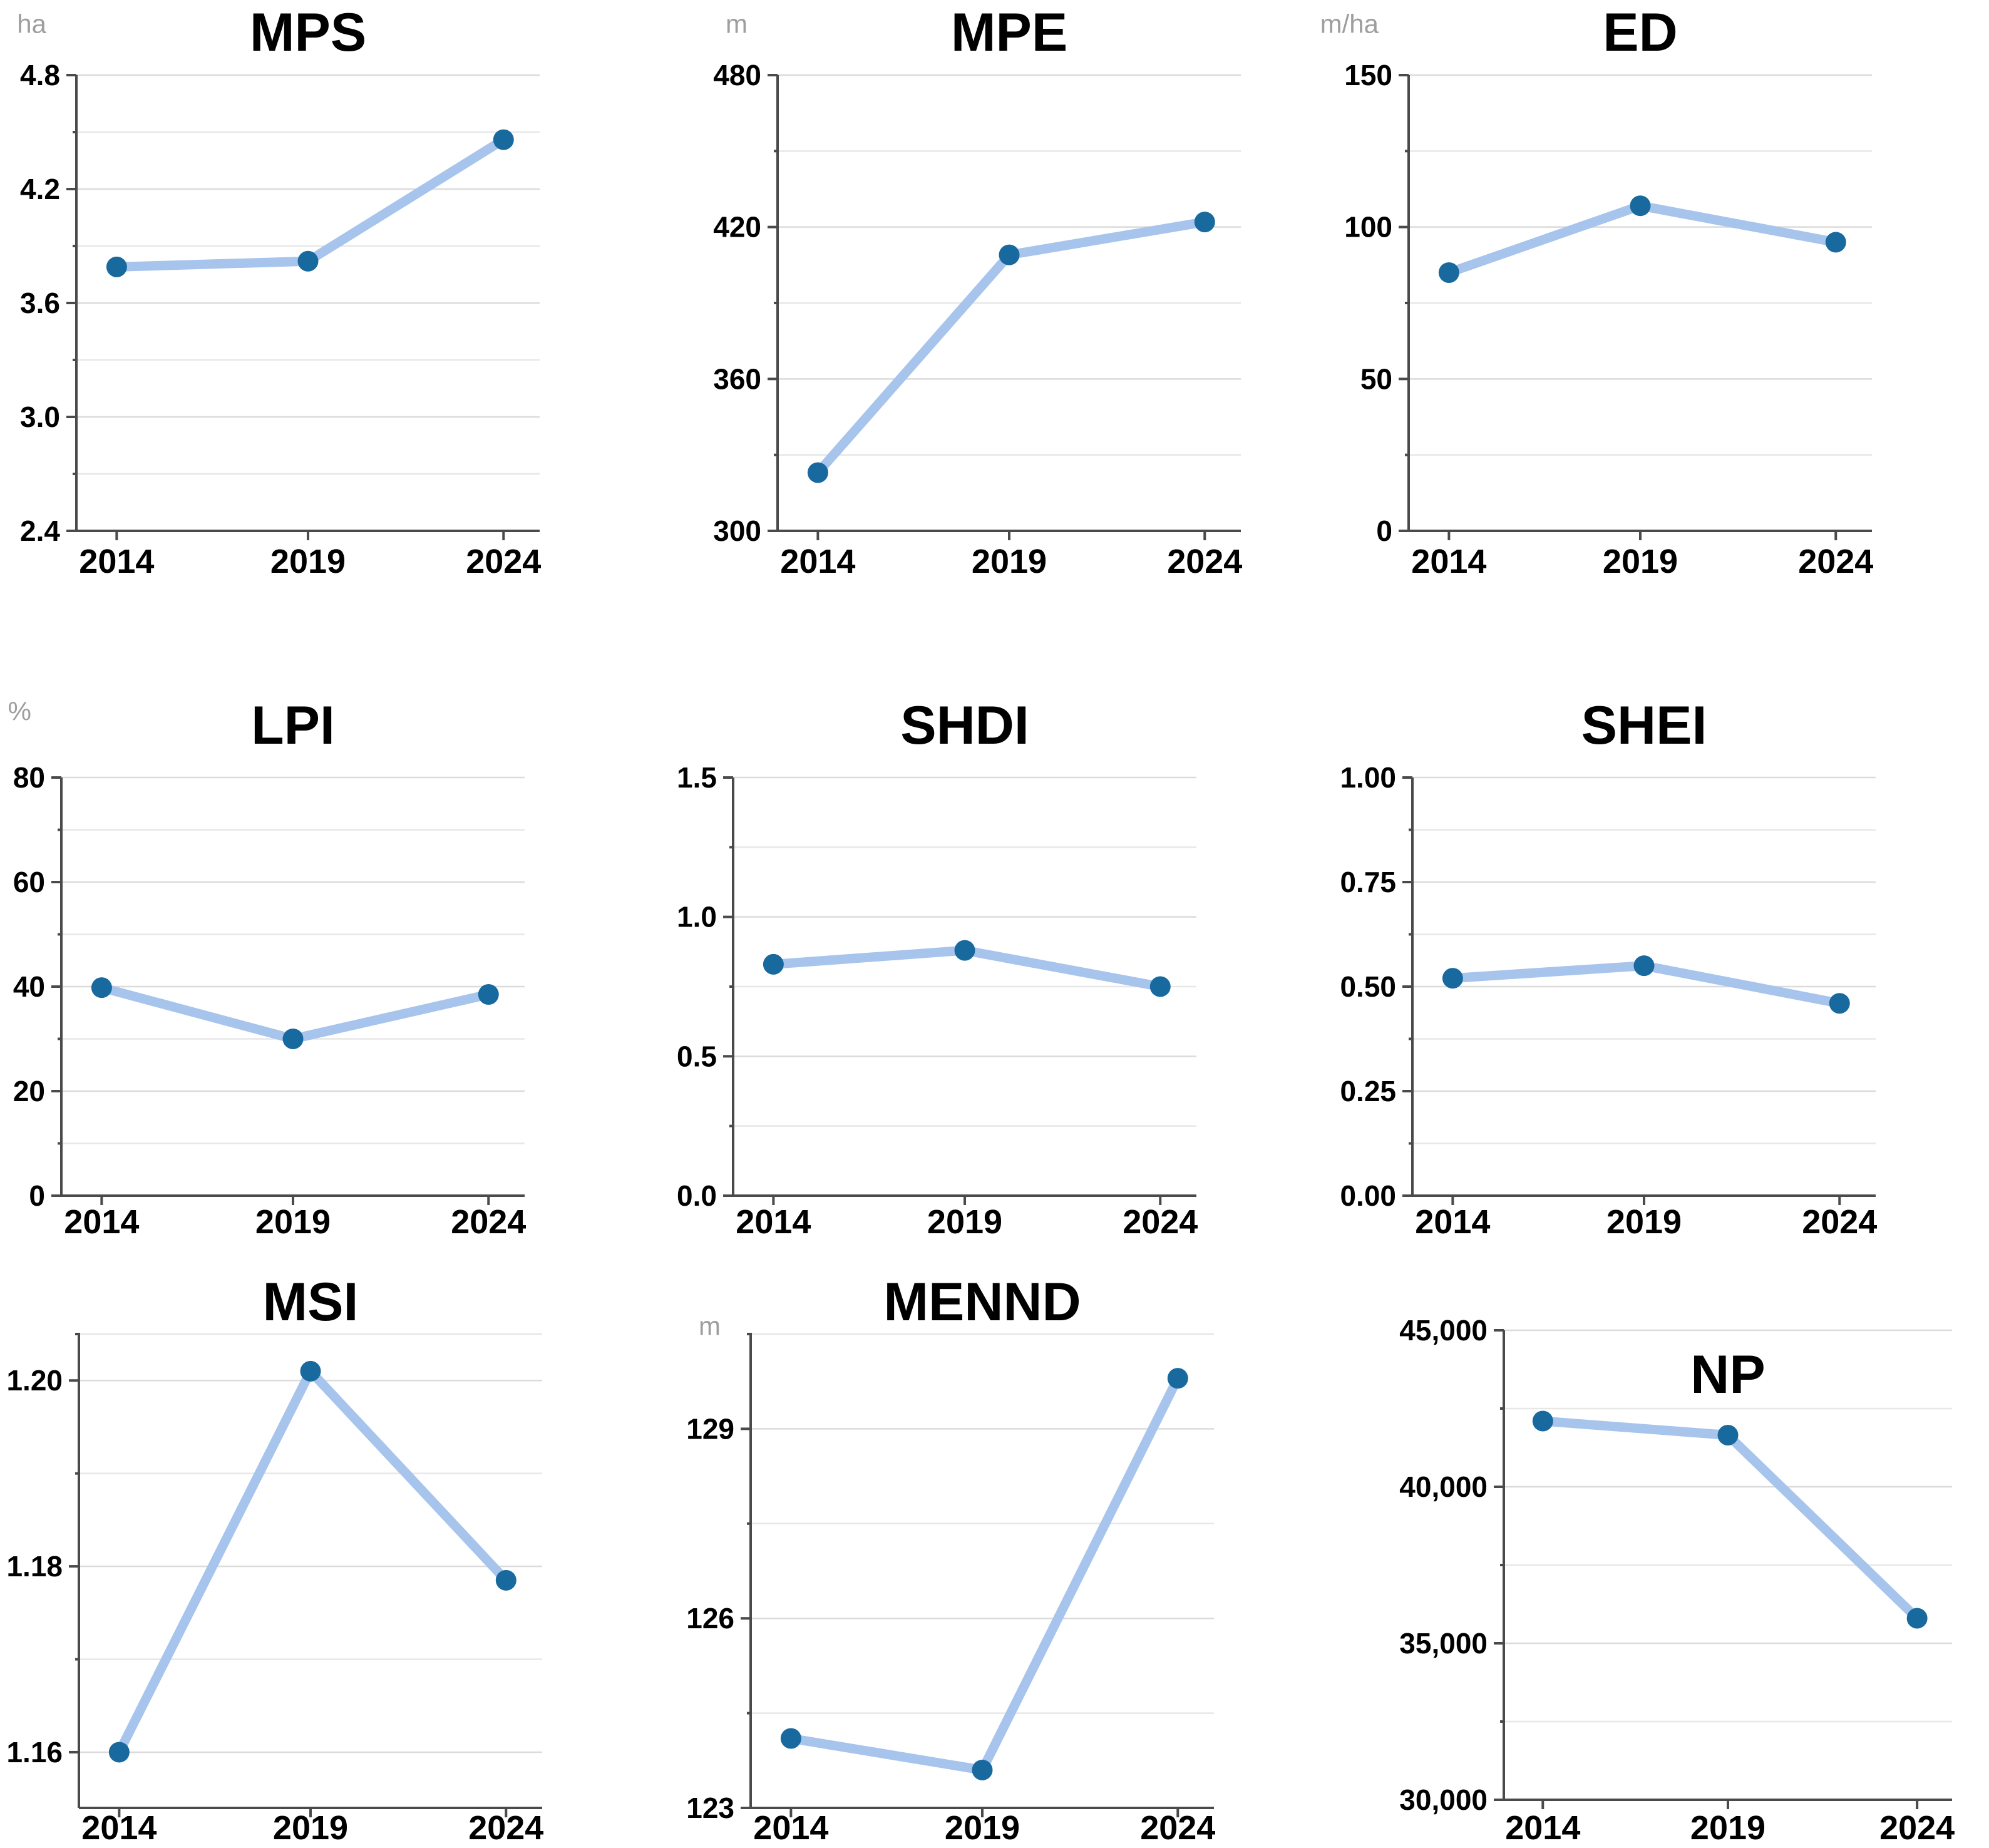  Describe the element at coordinates (293, 726) in the screenshot. I see `chart-title: LPI` at that location.